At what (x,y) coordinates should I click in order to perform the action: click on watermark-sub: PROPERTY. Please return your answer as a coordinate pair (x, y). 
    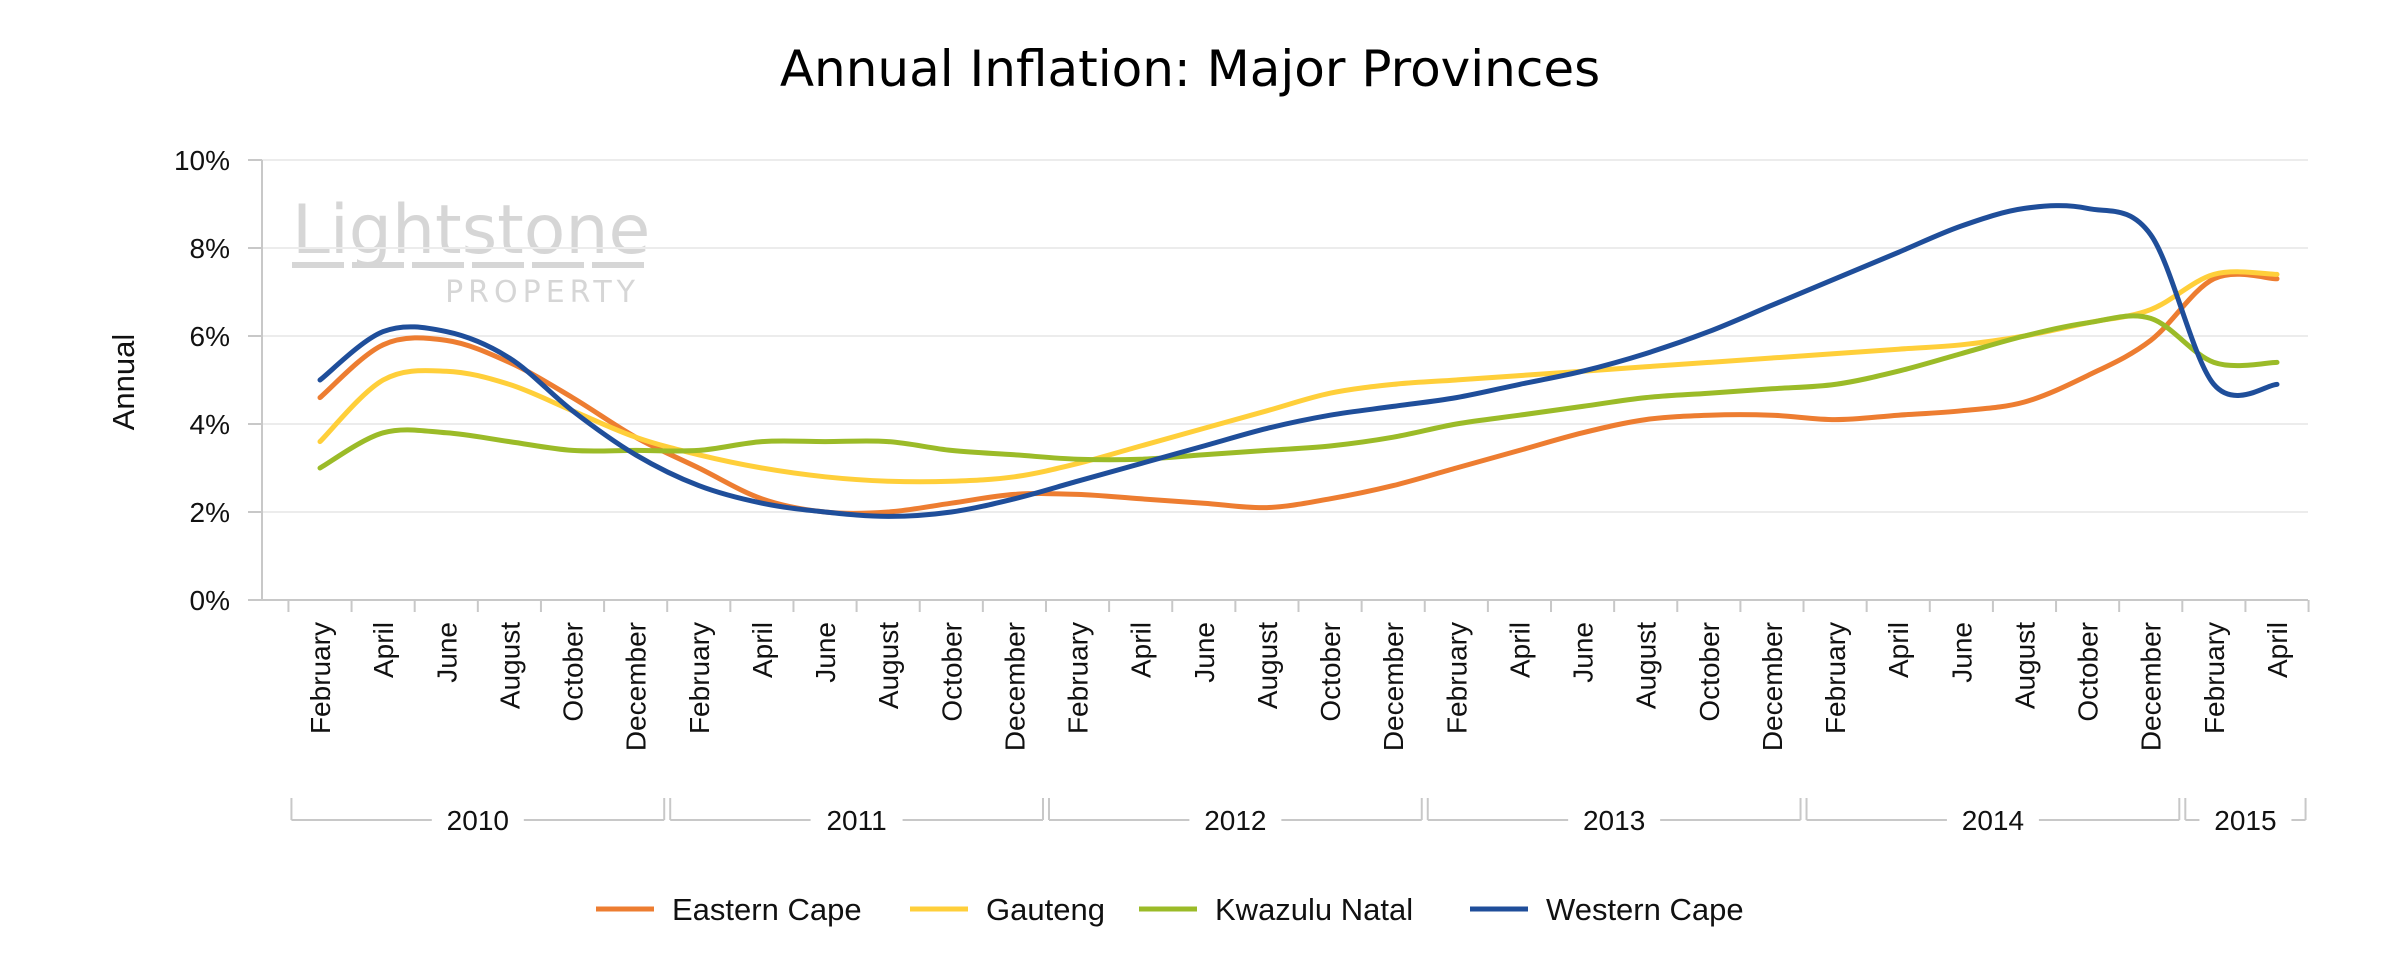
    Looking at the image, I should click on (542, 292).